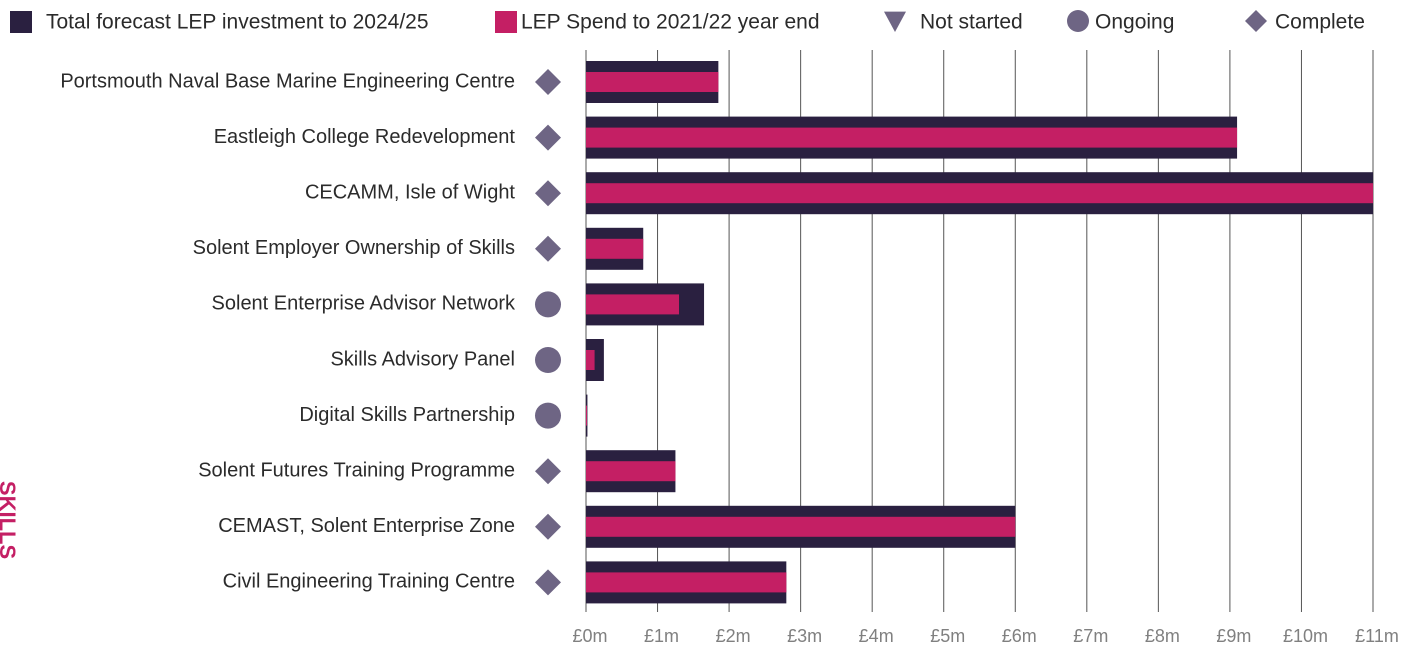 Image resolution: width=1424 pixels, height=649 pixels. I want to click on x-tick-label: £7m, so click(1090, 636).